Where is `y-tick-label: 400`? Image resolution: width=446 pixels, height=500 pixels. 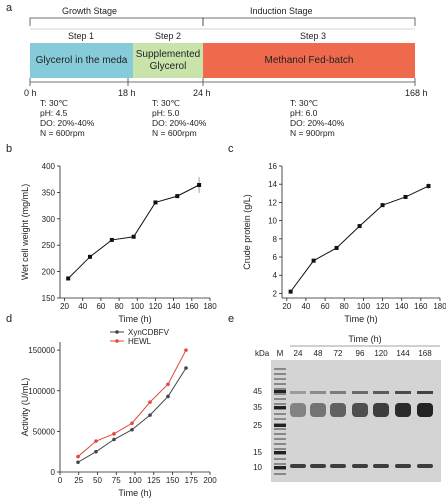 y-tick-label: 400 is located at coordinates (49, 166).